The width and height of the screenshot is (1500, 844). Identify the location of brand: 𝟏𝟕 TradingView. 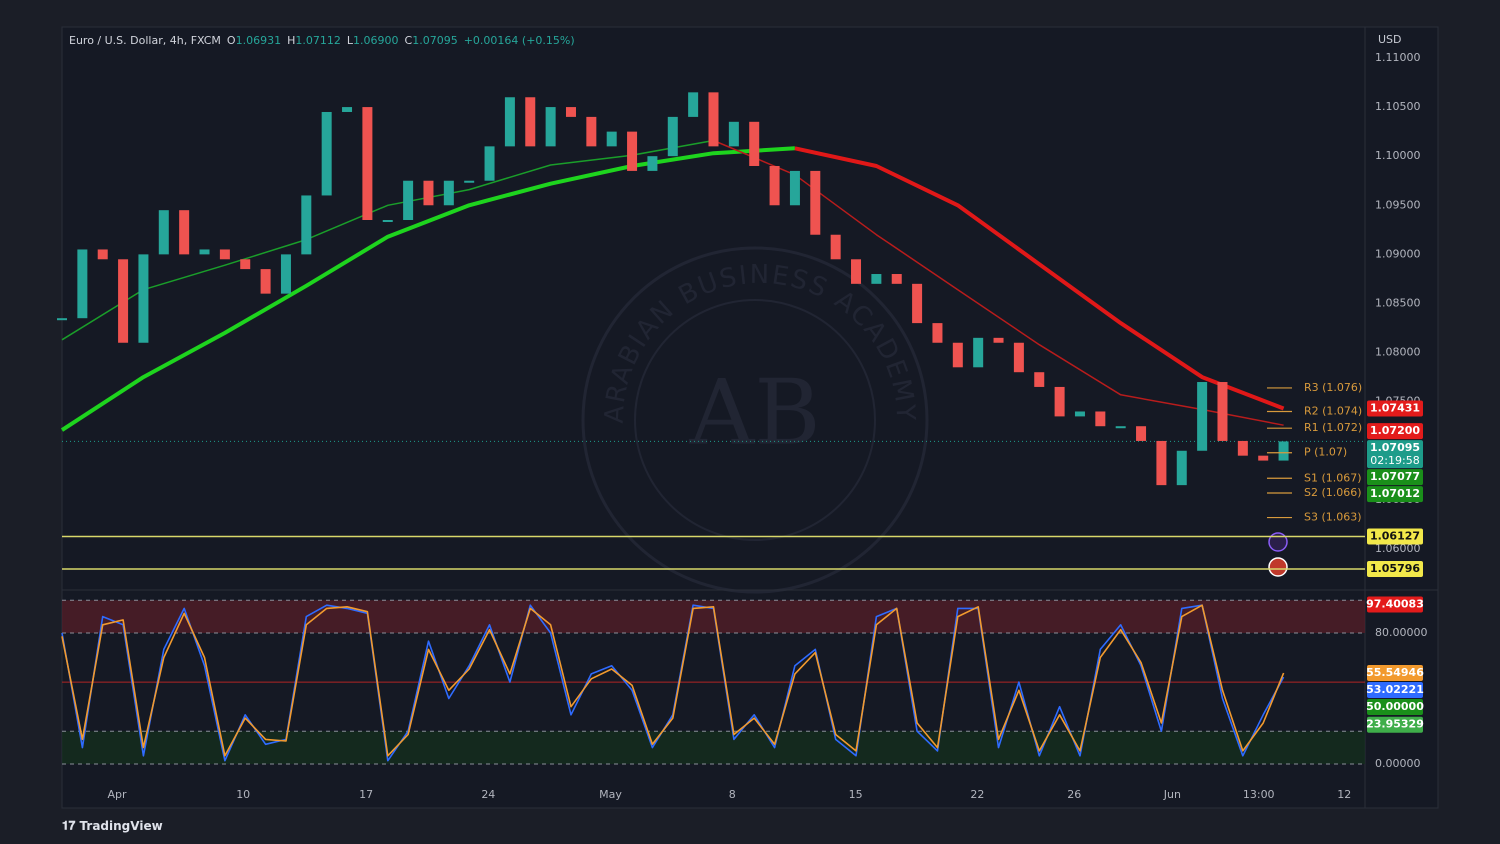
(112, 826).